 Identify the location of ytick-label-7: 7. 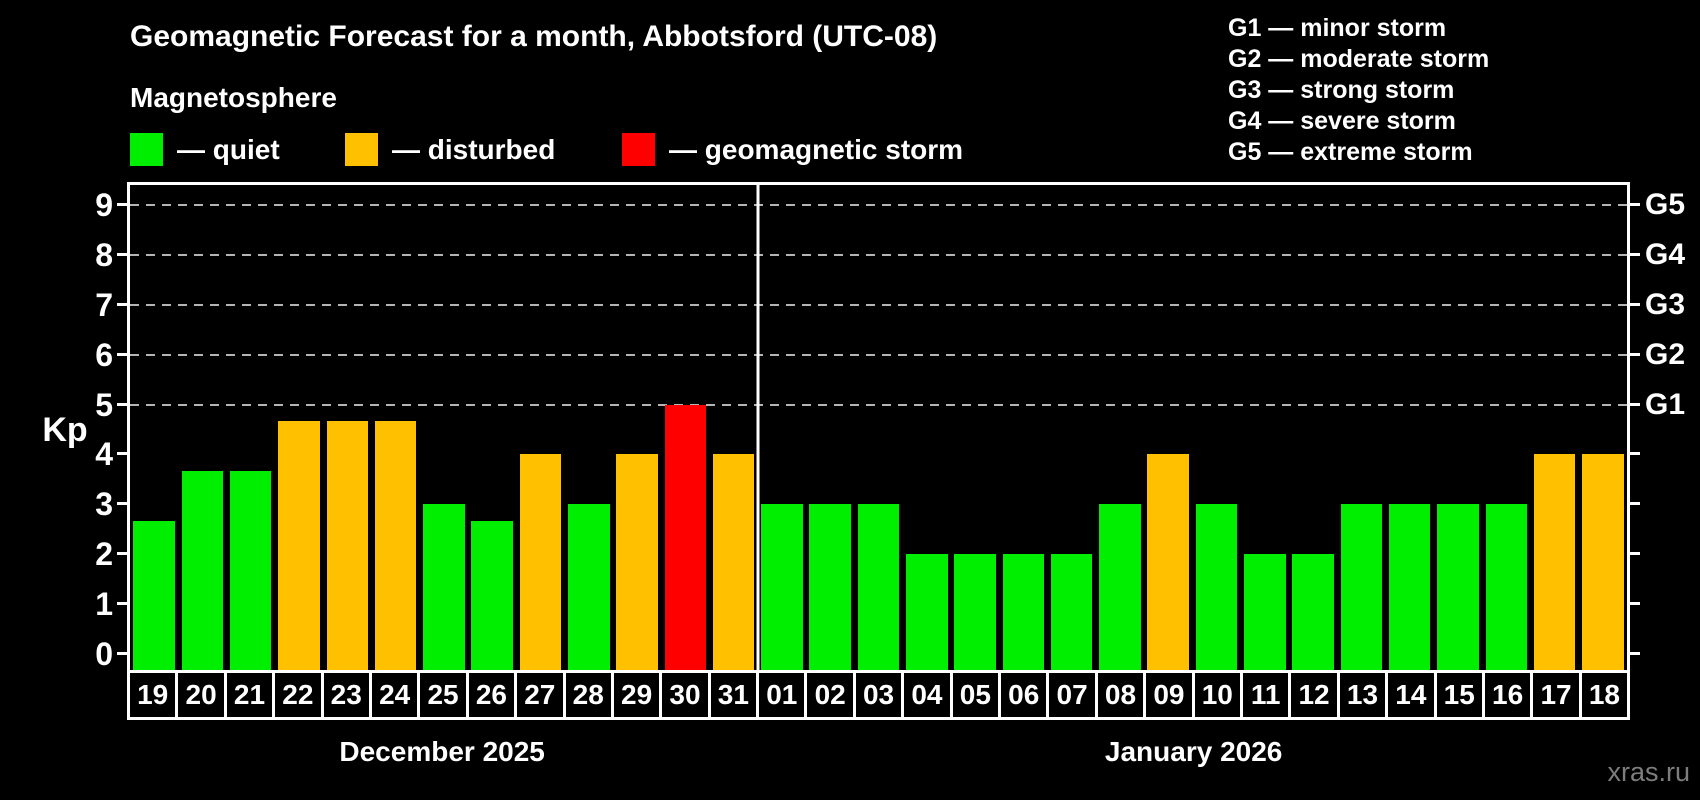
(104, 304).